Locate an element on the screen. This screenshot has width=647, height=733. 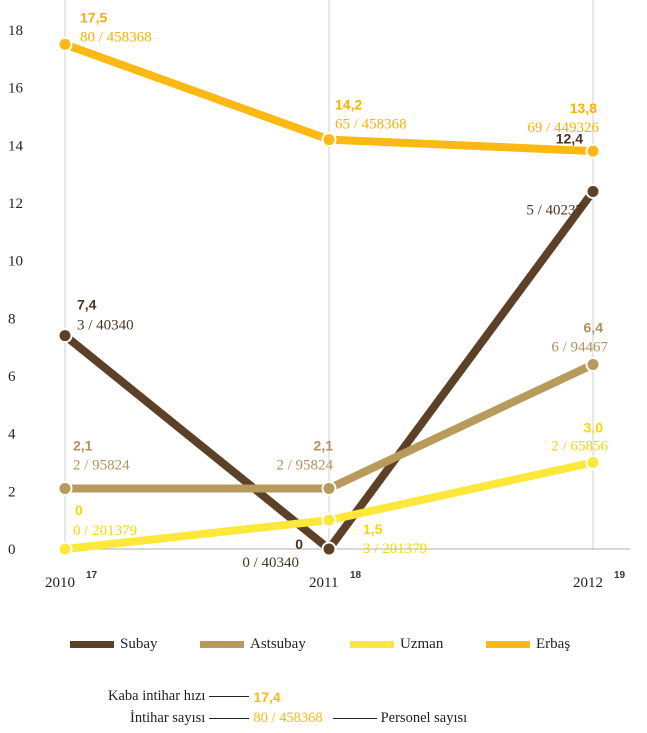
key-count-connector is located at coordinates (229, 718).